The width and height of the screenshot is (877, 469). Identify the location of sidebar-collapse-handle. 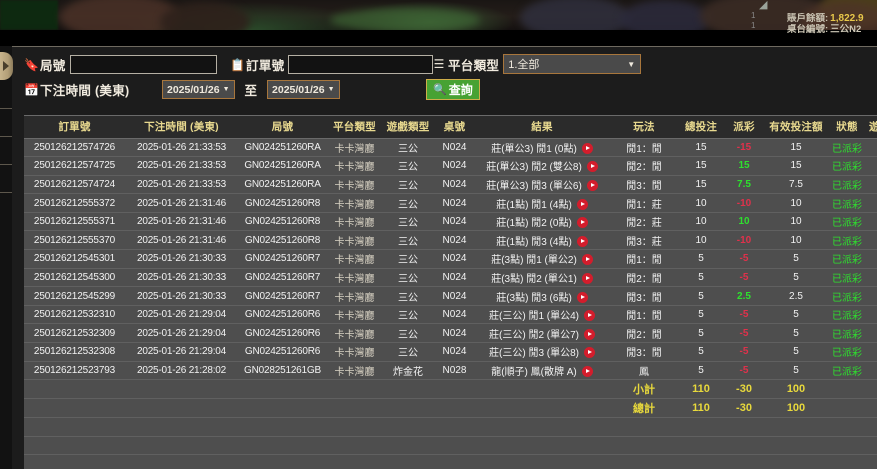
(6, 66).